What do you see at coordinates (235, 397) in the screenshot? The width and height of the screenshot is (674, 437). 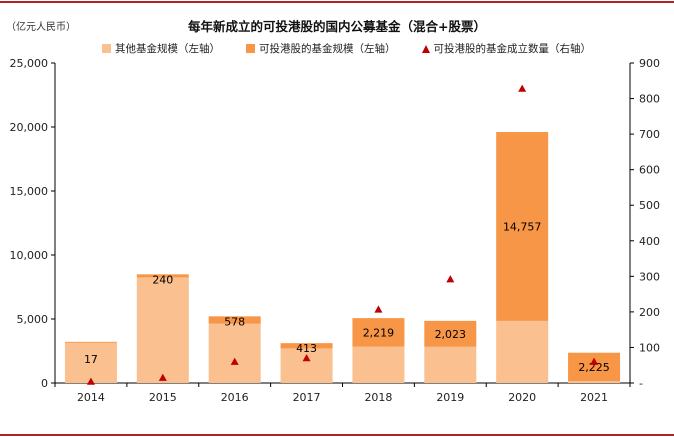 I see `x-tick-label: 2016` at bounding box center [235, 397].